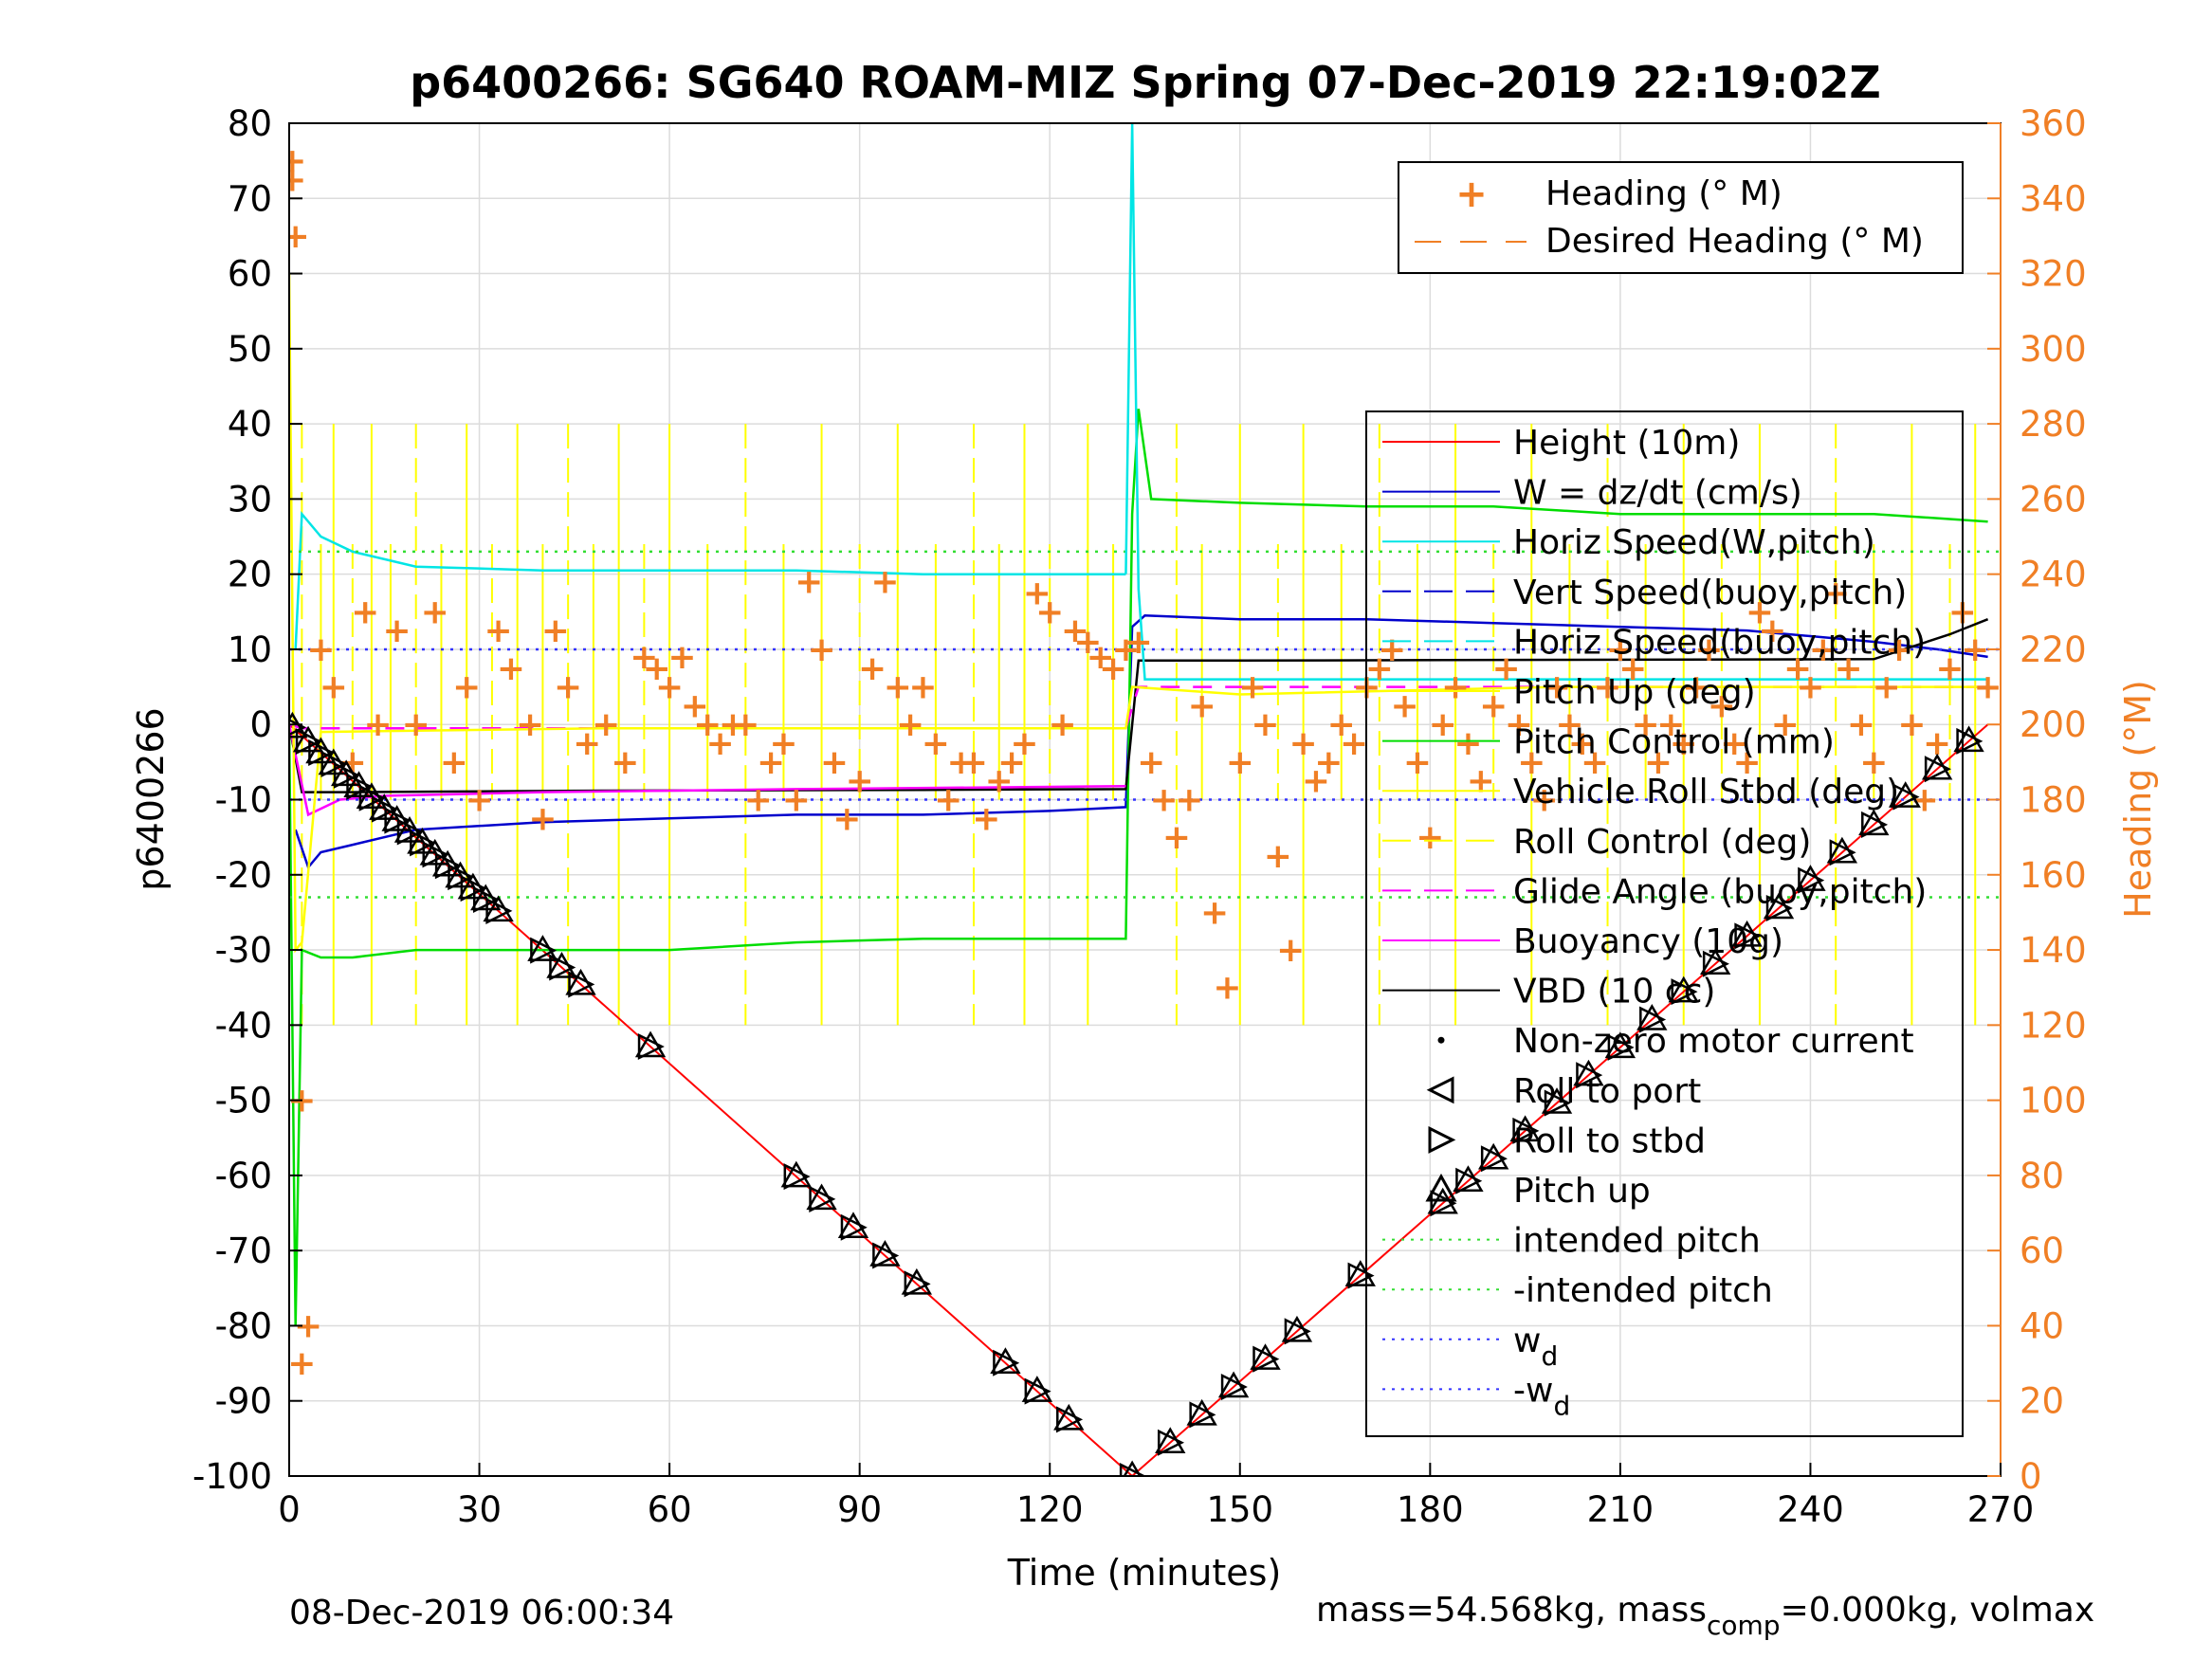 The image size is (2212, 1659). I want to click on y-tick-label: -90, so click(243, 1401).